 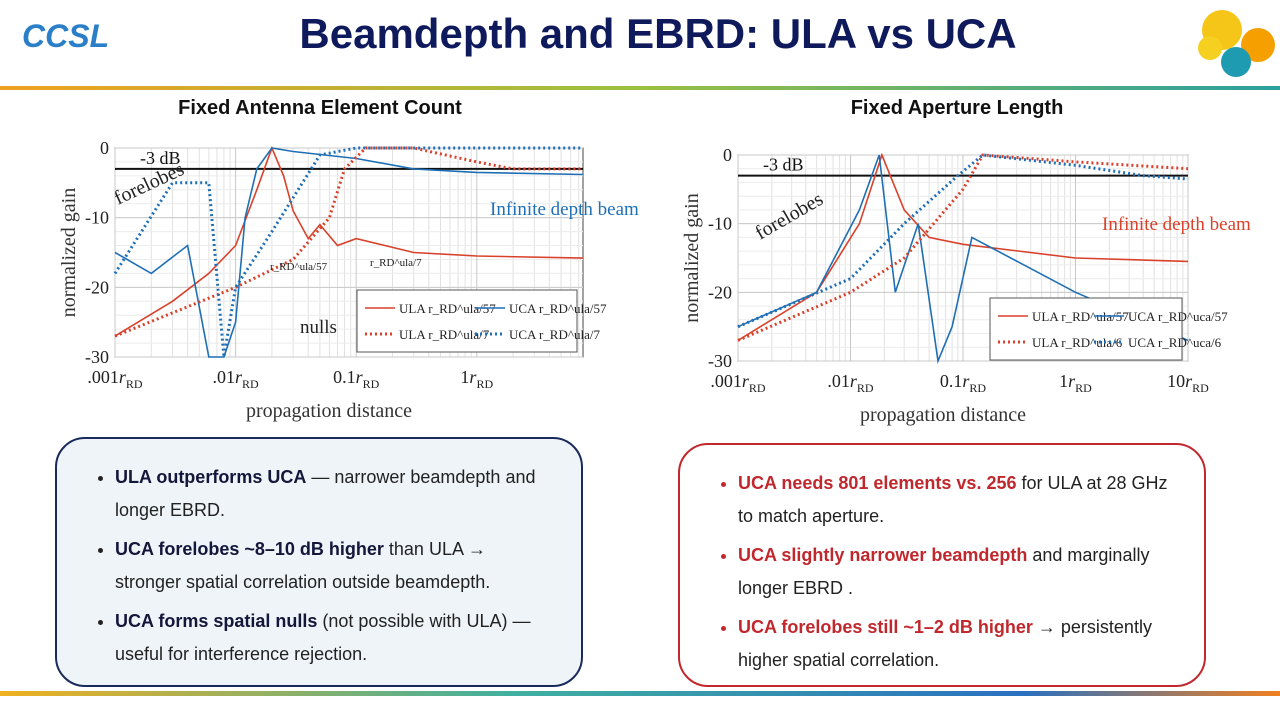 I want to click on bottom-rule, so click(x=640, y=693).